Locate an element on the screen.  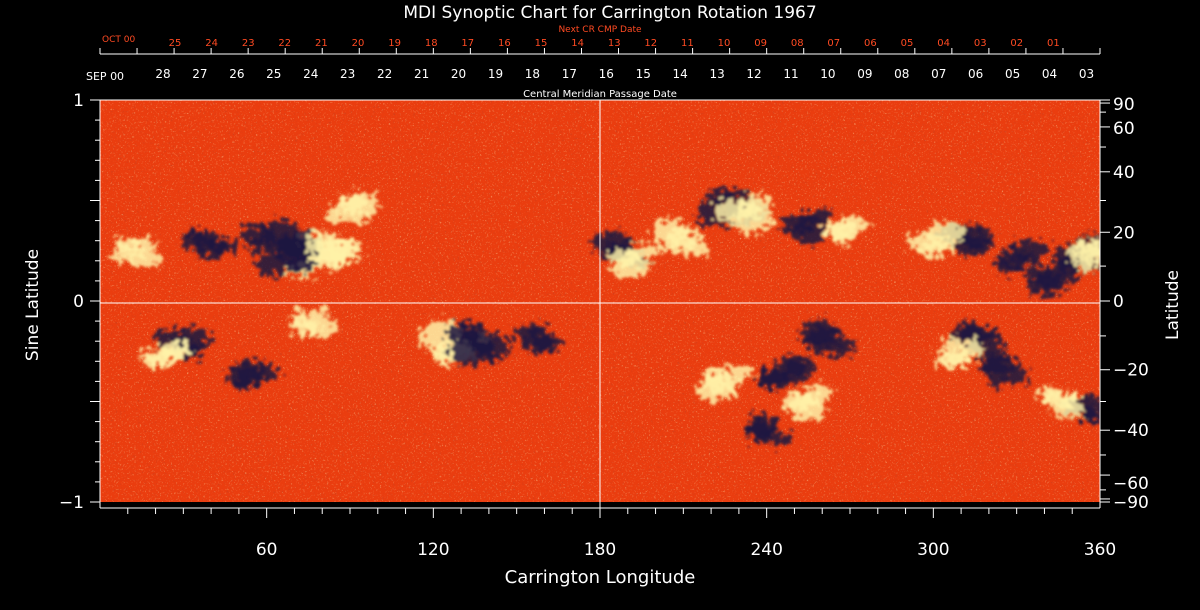
cmp-day-label: 12 is located at coordinates (753, 74).